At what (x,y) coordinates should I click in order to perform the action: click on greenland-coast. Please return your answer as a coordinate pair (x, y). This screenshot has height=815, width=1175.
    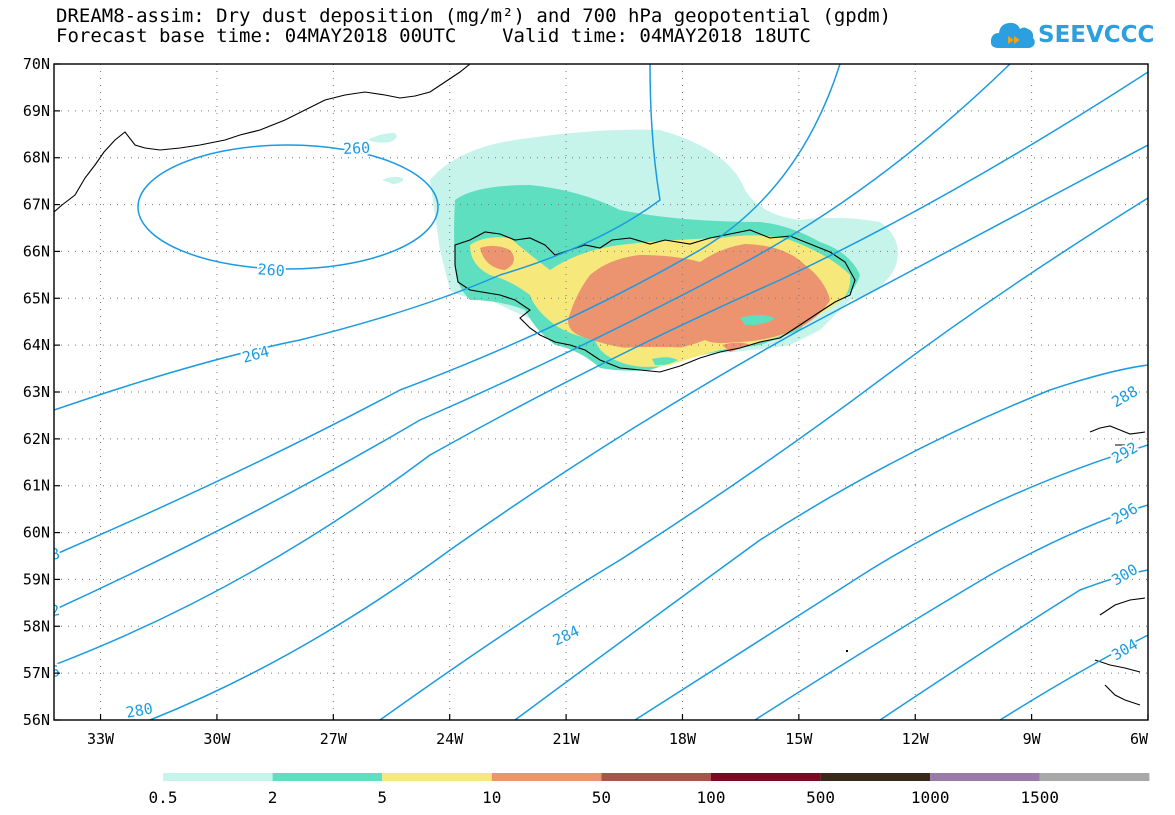
    Looking at the image, I should click on (262, 138).